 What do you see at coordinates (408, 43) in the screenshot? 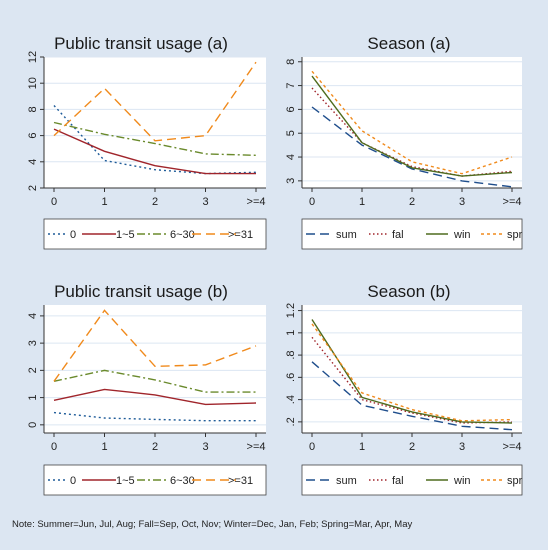
I see `chart-title: Season (a)` at bounding box center [408, 43].